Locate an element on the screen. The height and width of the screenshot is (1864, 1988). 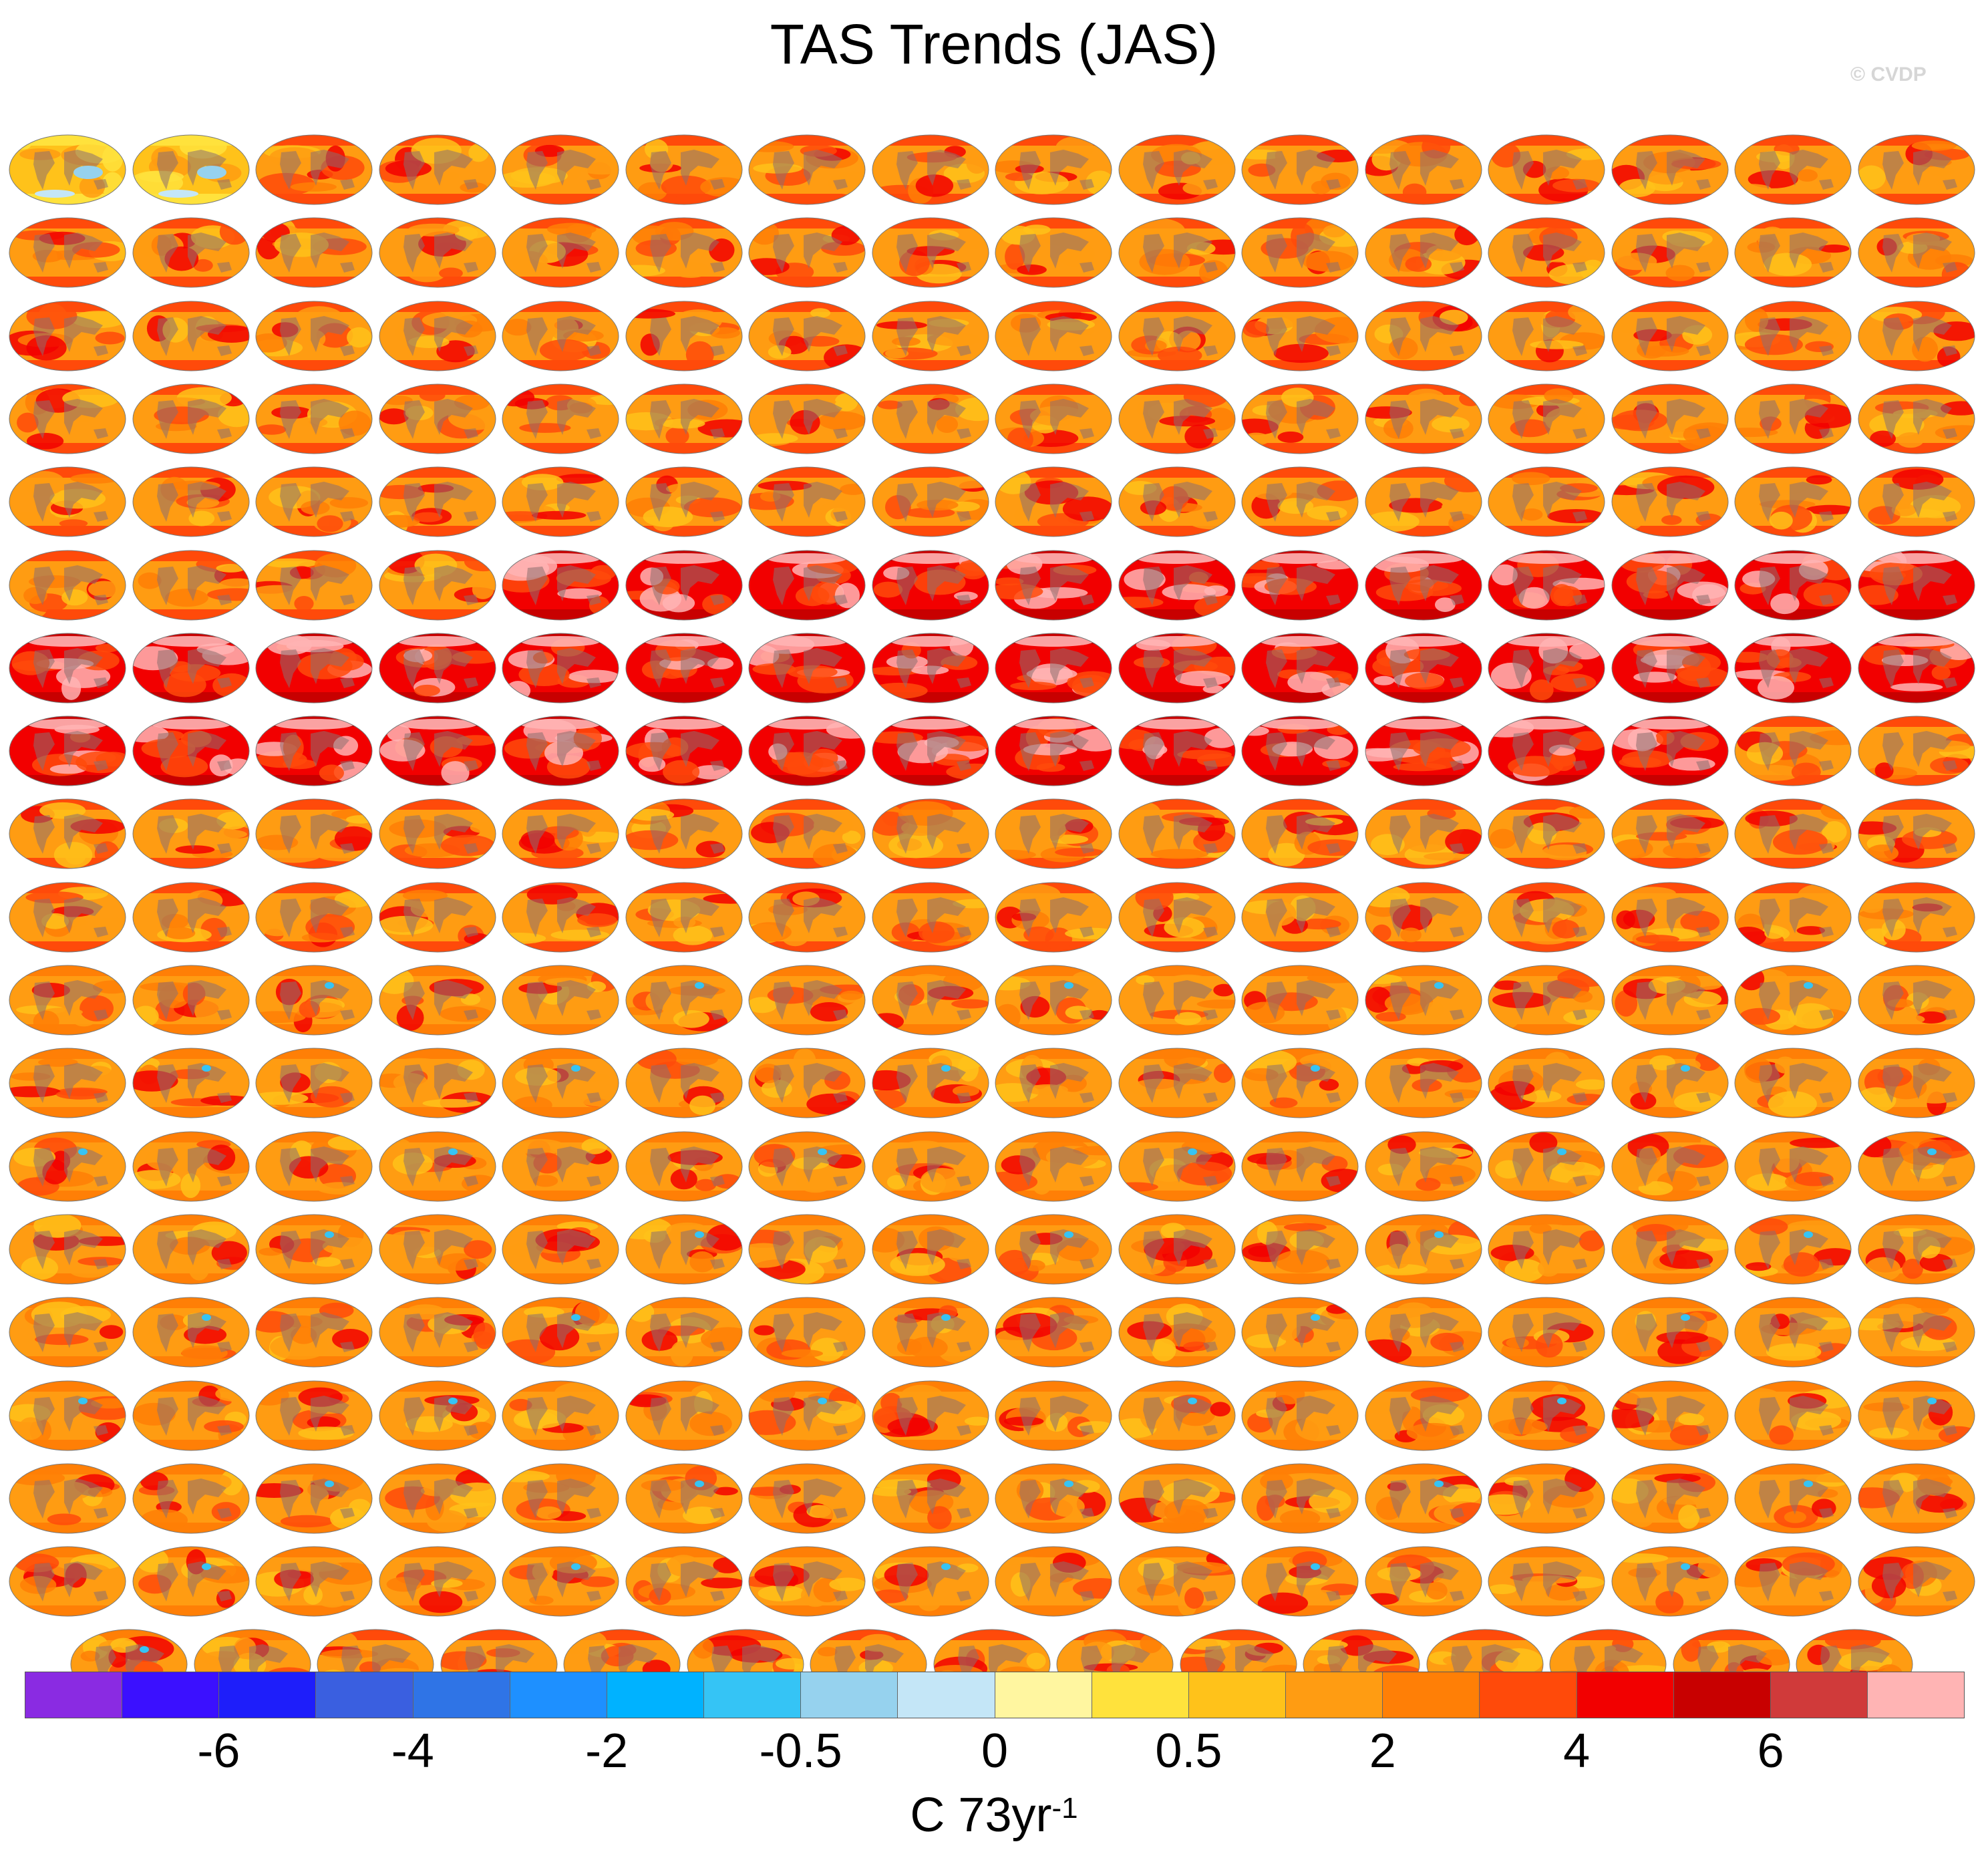
colorbar-tick-label: -4 is located at coordinates (412, 1751).